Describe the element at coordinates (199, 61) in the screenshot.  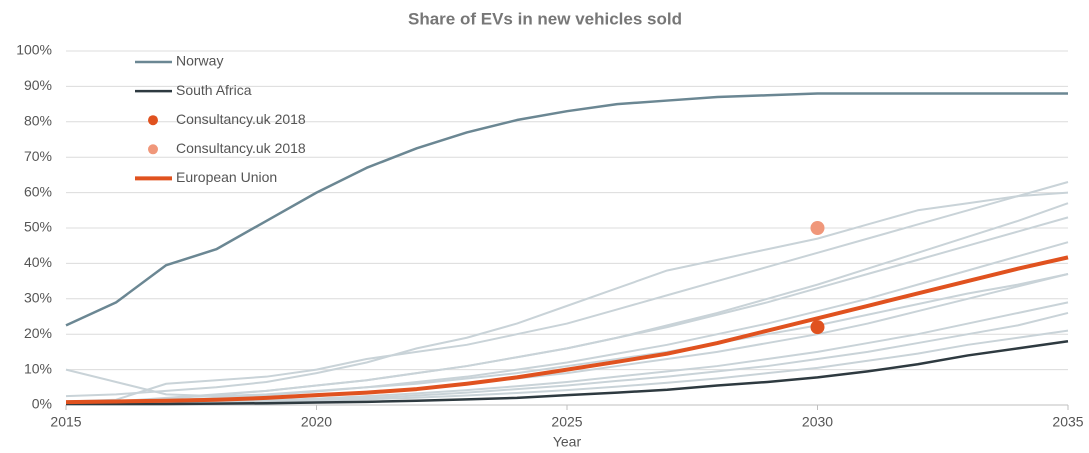
I see `legend-label: Norway` at that location.